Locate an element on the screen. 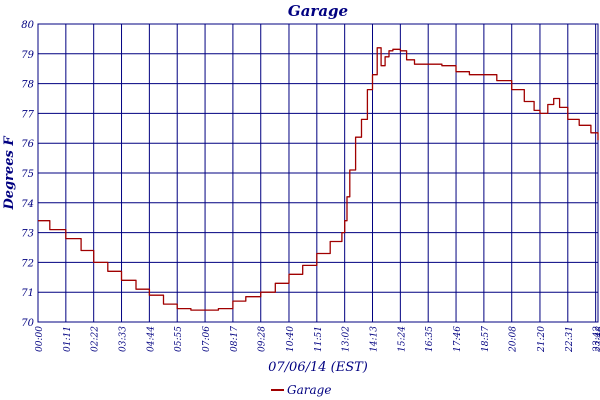 Image resolution: width=600 pixels, height=400 pixels. x-tick-label: 17:46 is located at coordinates (458, 339).